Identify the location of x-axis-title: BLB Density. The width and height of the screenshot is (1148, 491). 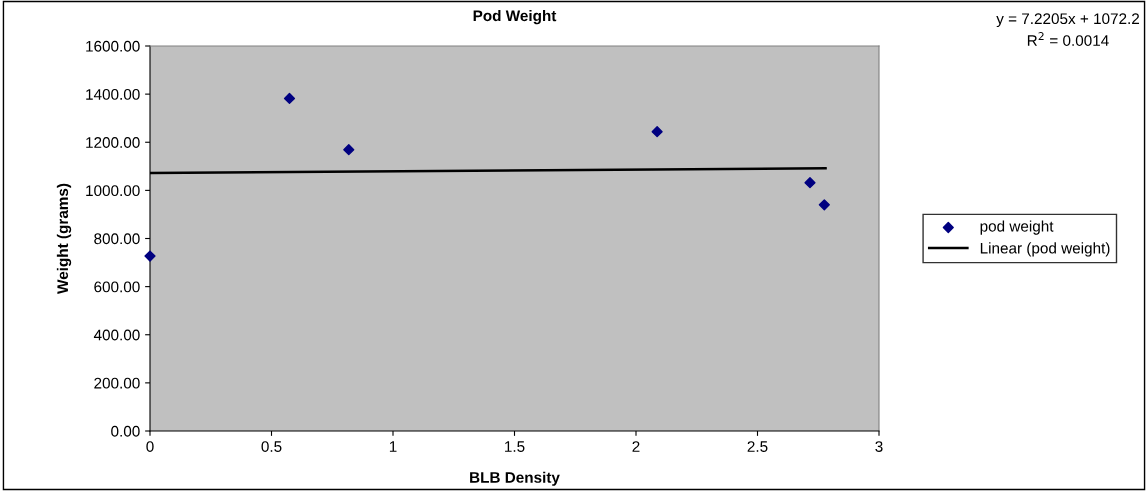
(515, 478).